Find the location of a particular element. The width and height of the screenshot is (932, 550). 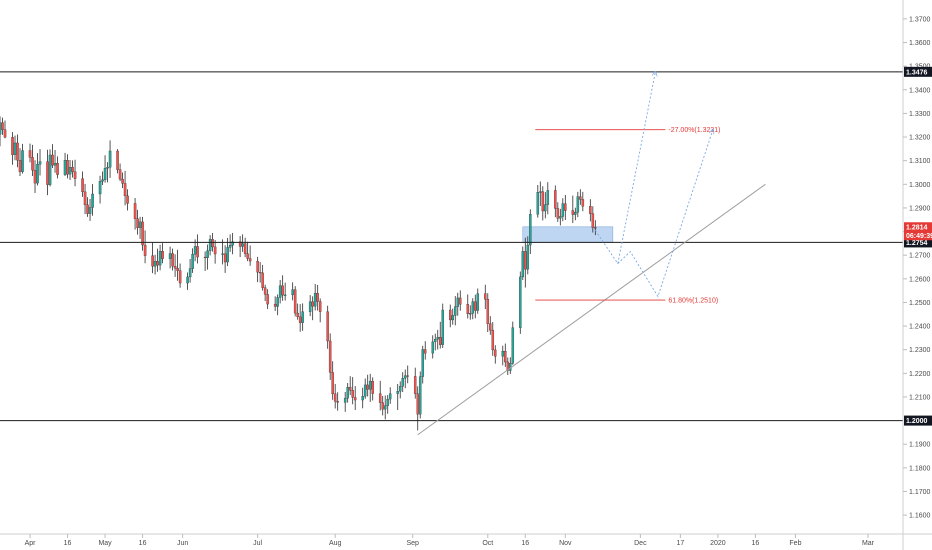

price-tick-label: 1.1700 is located at coordinates (920, 492).